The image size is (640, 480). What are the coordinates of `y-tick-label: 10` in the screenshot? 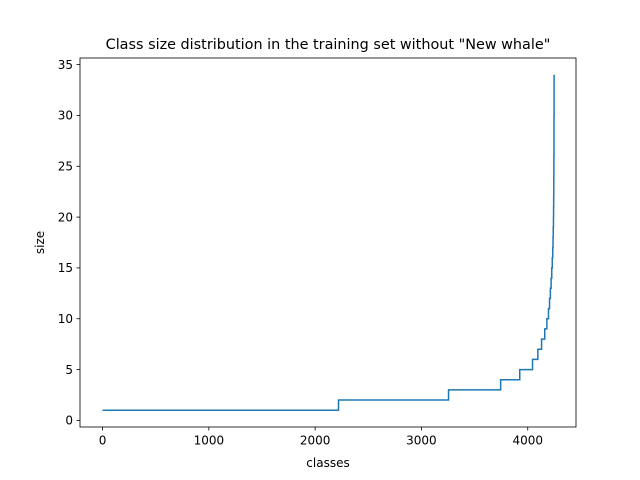 It's located at (65, 319).